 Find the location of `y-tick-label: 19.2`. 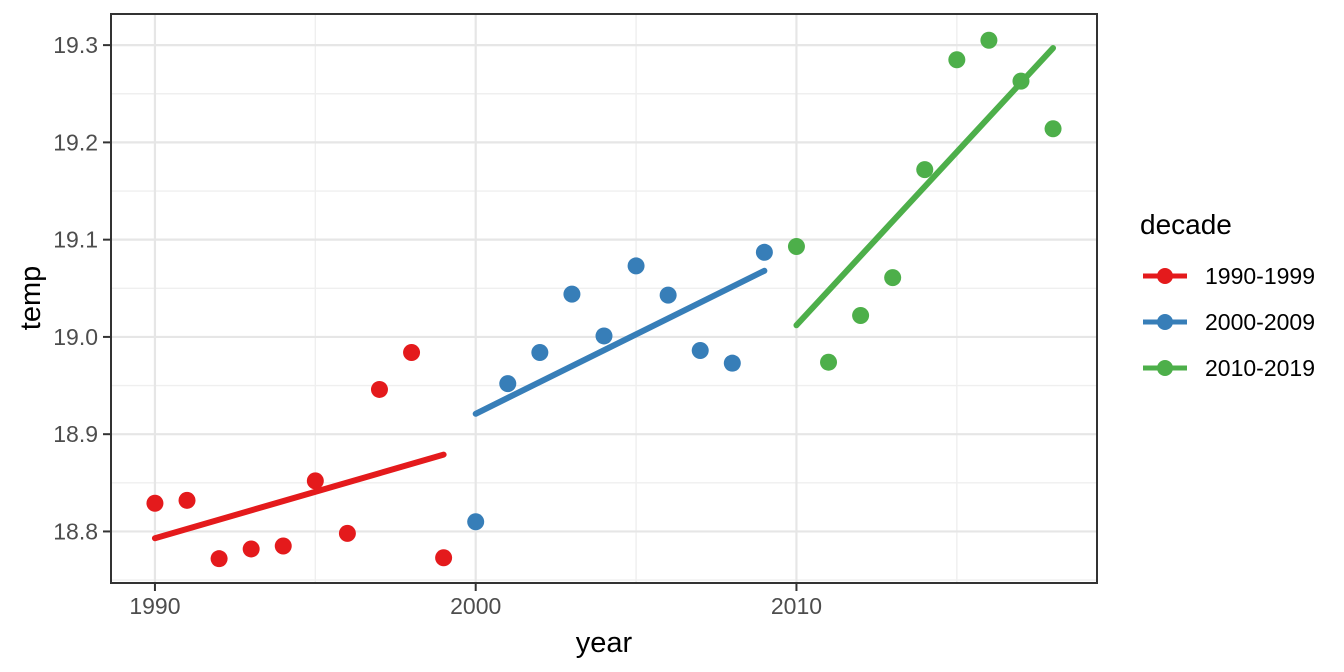

y-tick-label: 19.2 is located at coordinates (75, 142).